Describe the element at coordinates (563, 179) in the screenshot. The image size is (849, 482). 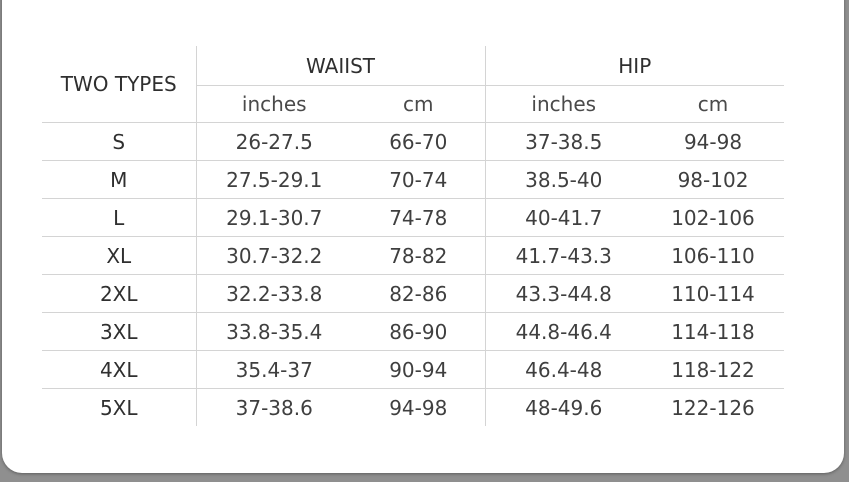
I see `hip-inches-cell: 38.5-40` at that location.